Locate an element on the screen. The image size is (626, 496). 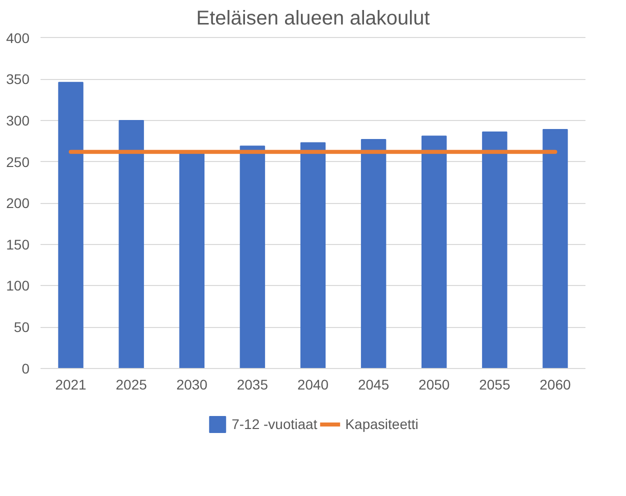
legend-label: 7-12 -vuotiaat is located at coordinates (275, 424).